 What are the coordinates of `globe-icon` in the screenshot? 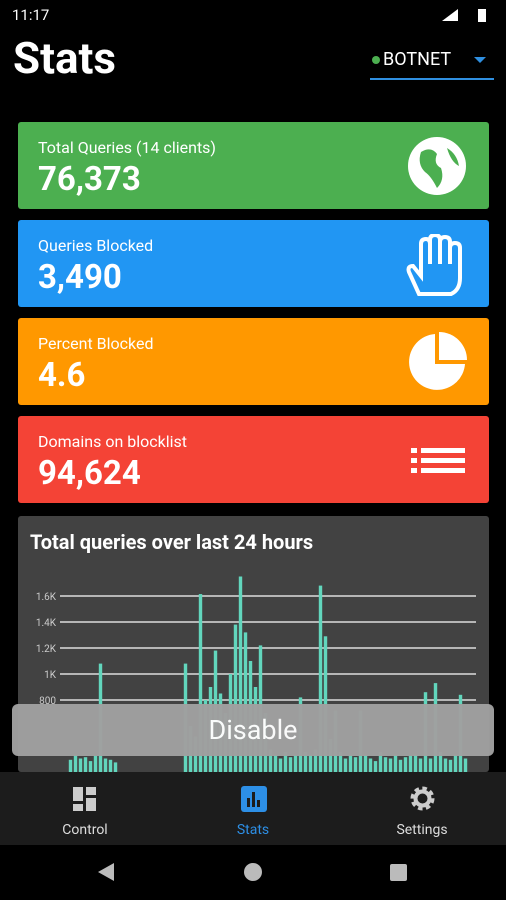 It's located at (437, 166).